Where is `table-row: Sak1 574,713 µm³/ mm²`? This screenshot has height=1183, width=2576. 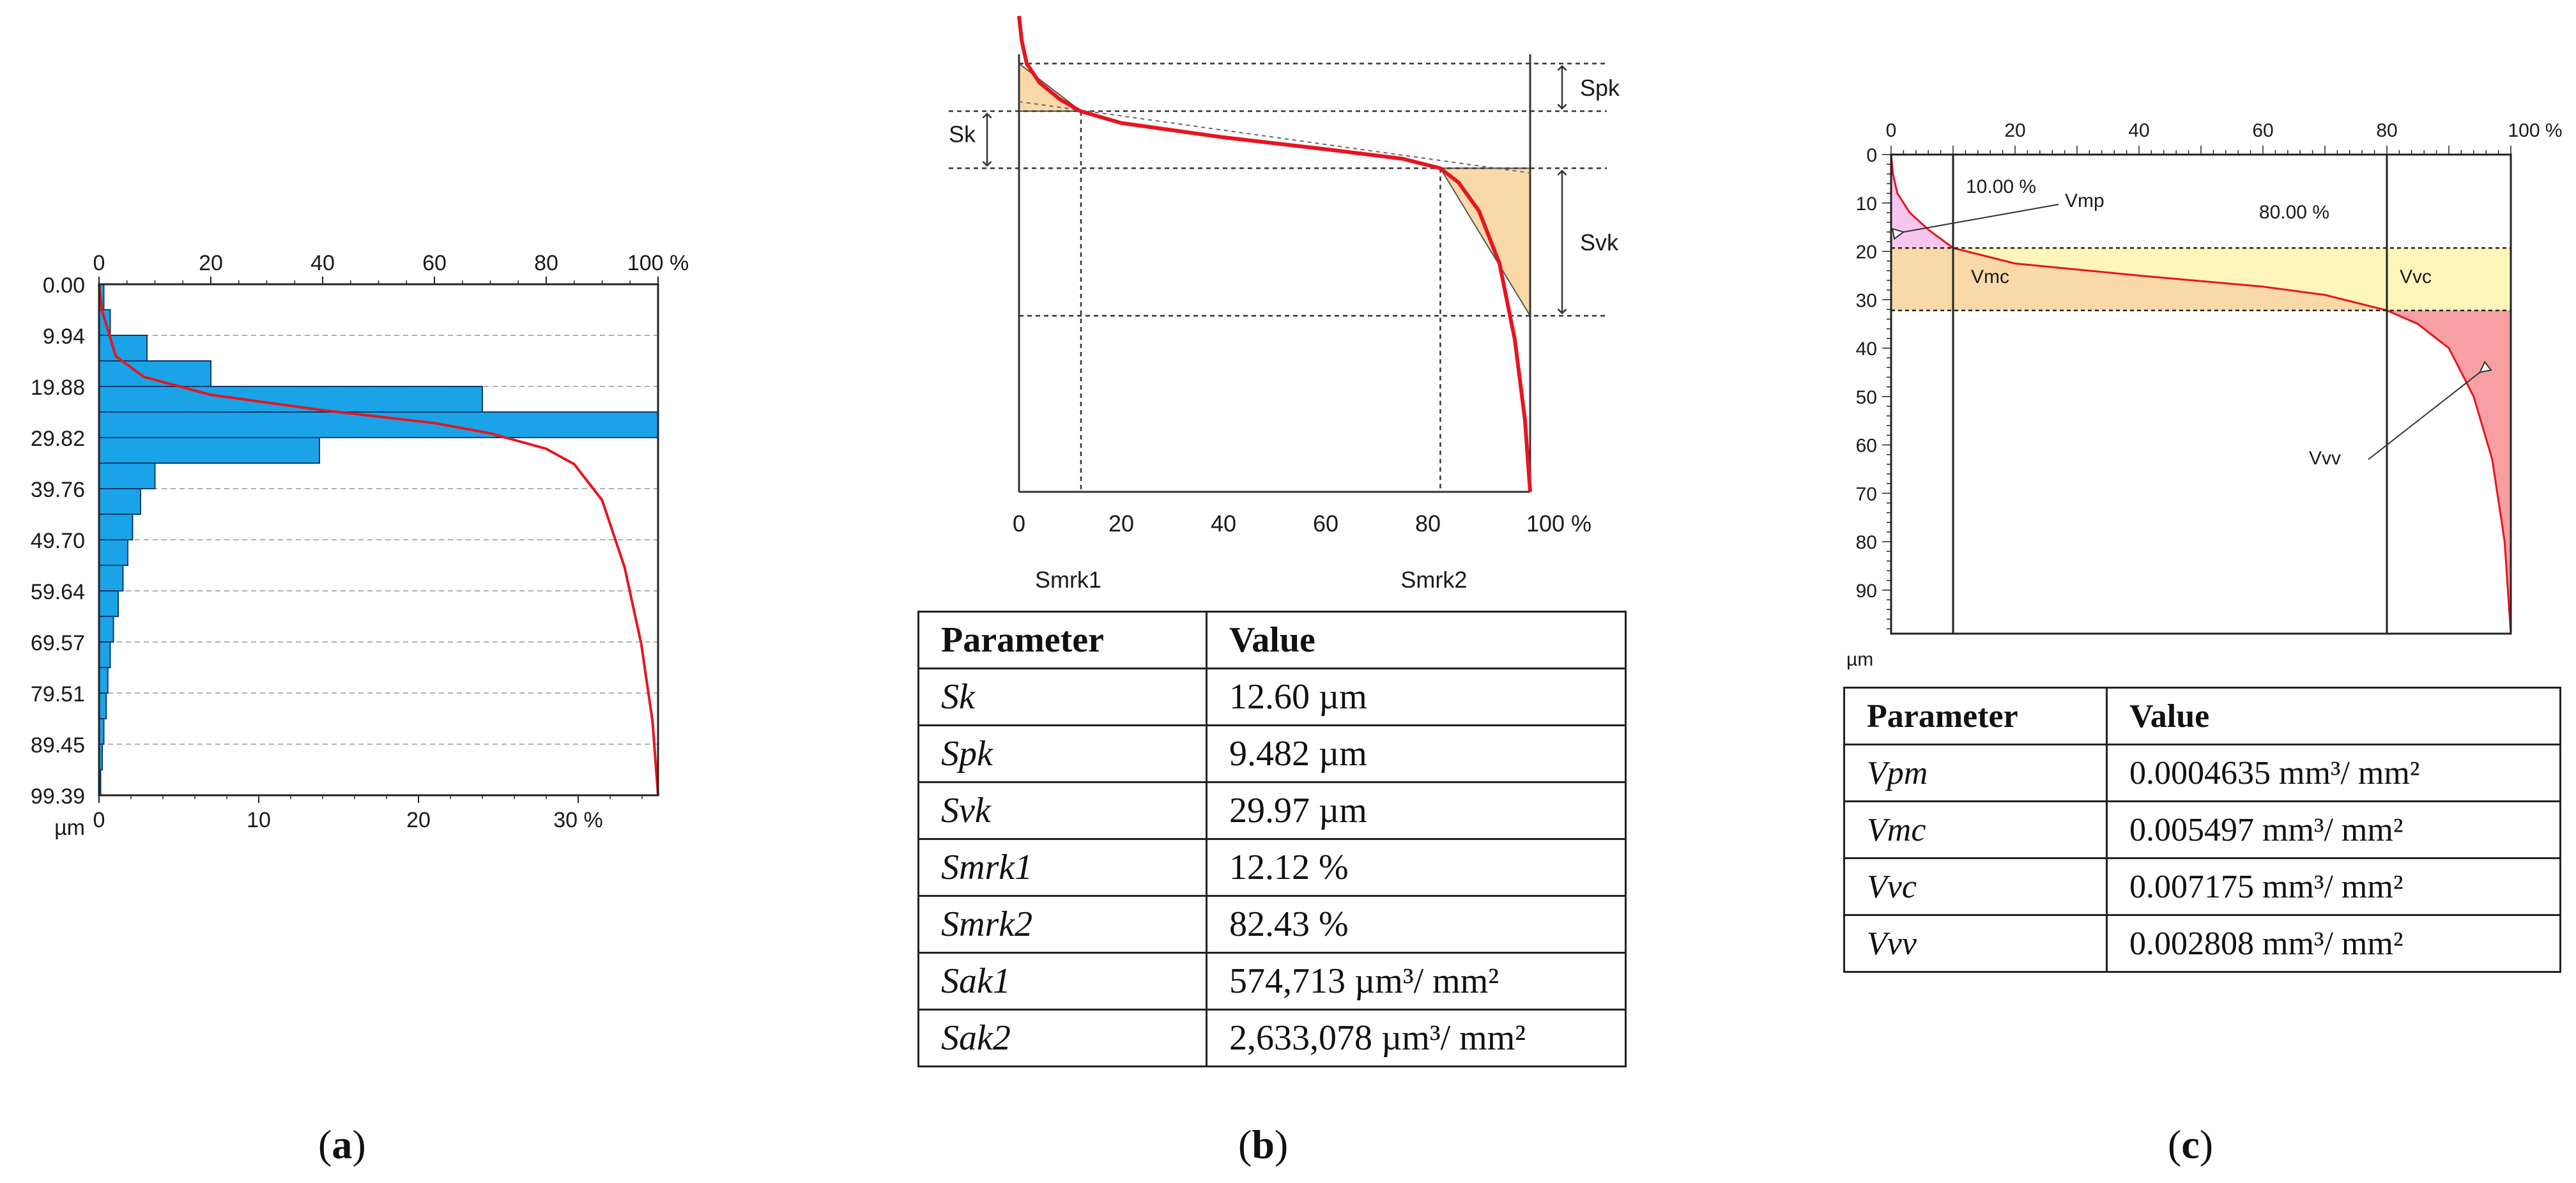 table-row: Sak1 574,713 µm³/ mm² is located at coordinates (1272, 981).